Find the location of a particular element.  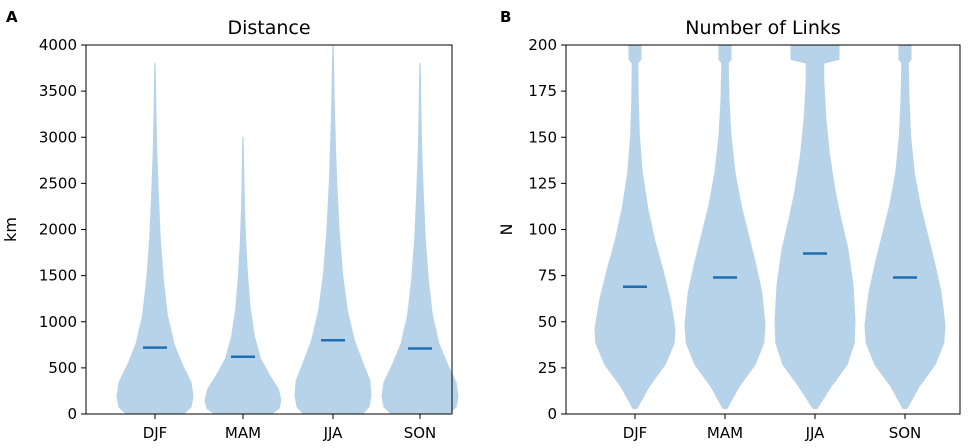

y-axis-label: km is located at coordinates (10, 229).